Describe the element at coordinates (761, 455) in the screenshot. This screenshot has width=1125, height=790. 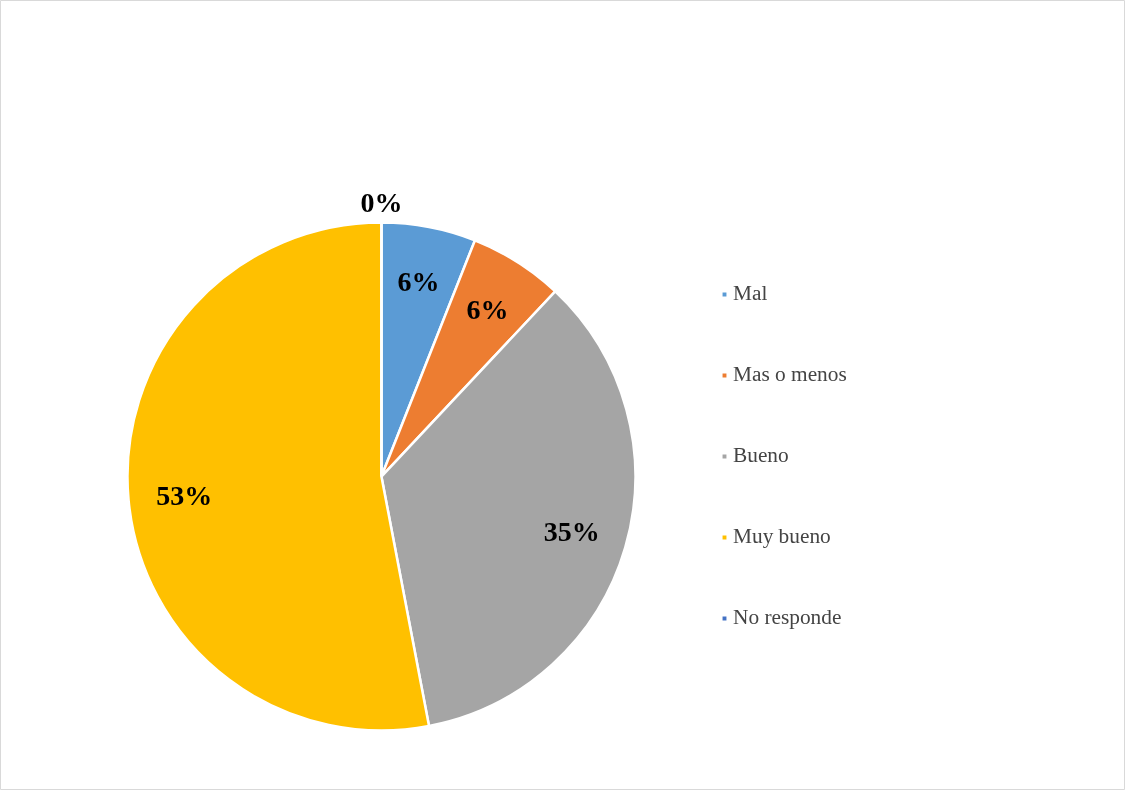
I see `legend-label: Bueno` at that location.